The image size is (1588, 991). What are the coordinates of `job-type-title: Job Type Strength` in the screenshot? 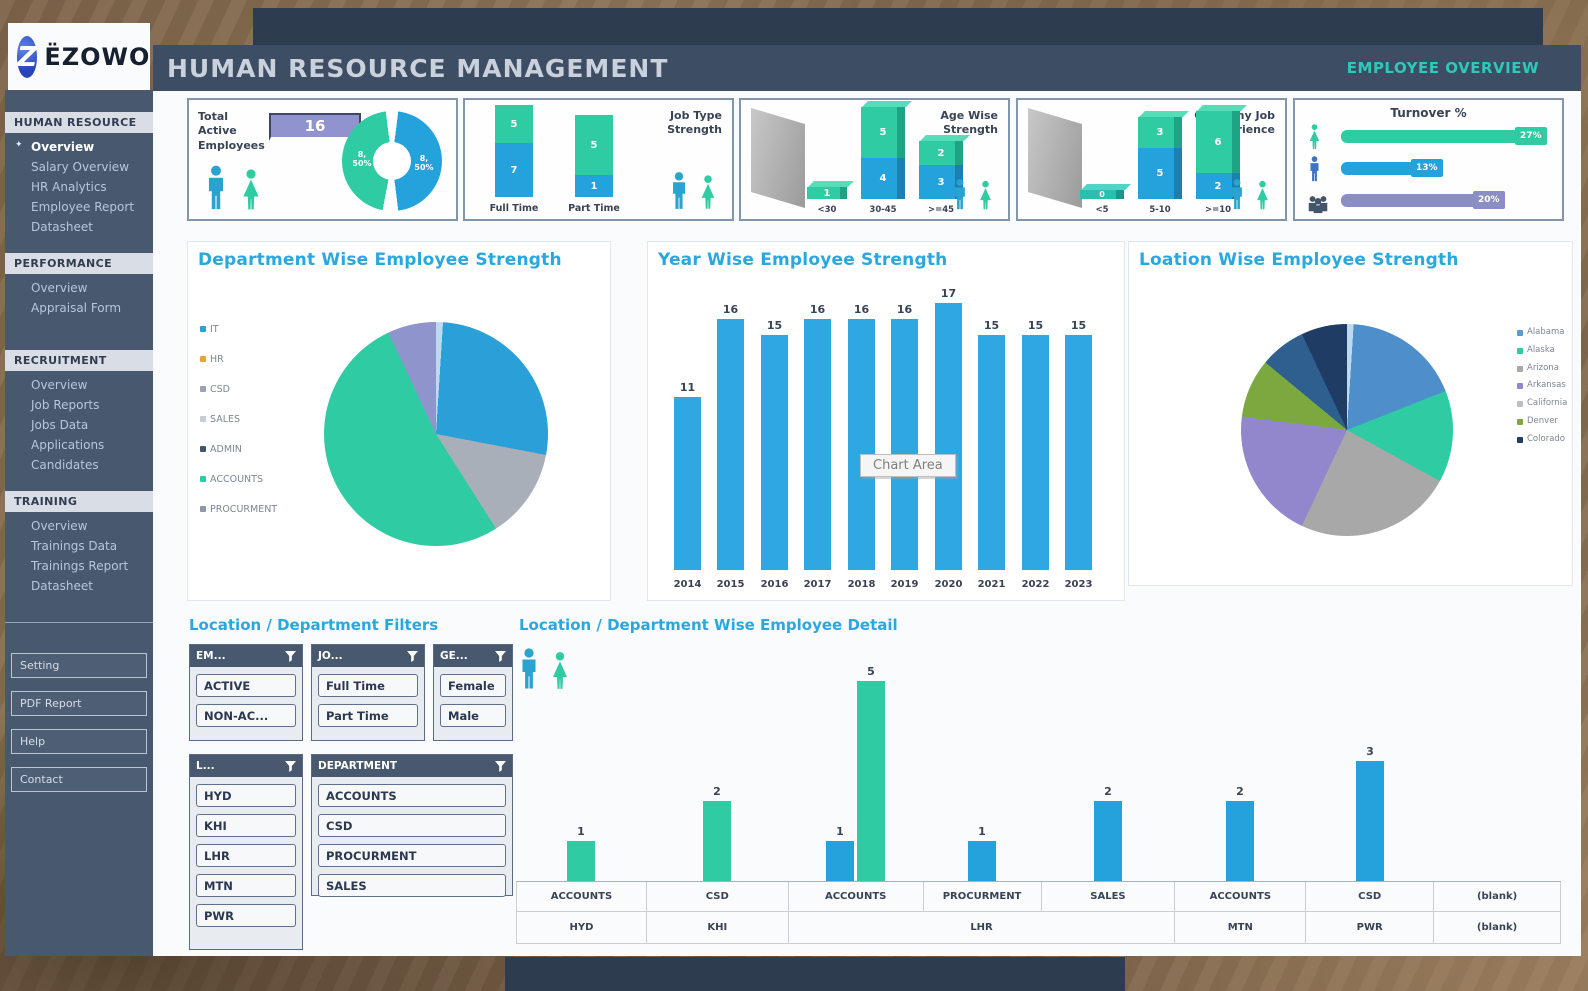 It's located at (694, 122).